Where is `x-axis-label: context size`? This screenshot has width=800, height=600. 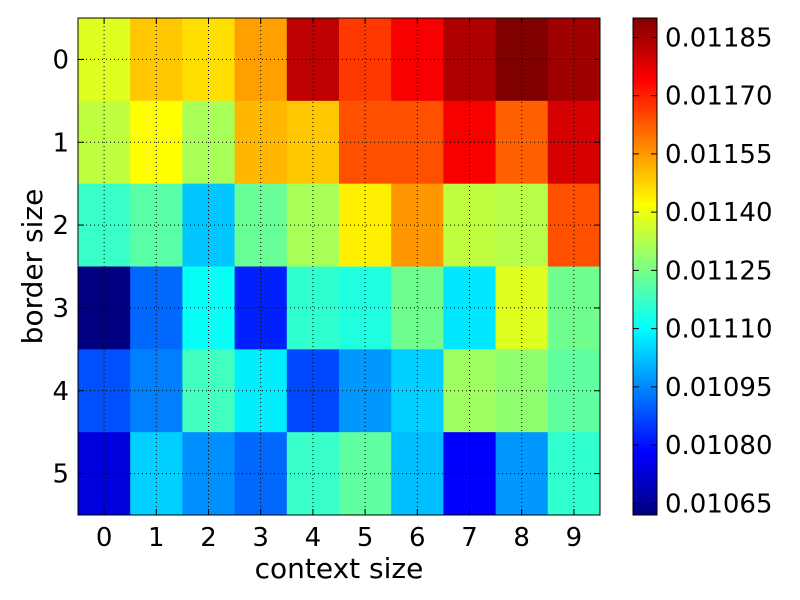
x-axis-label: context size is located at coordinates (339, 568).